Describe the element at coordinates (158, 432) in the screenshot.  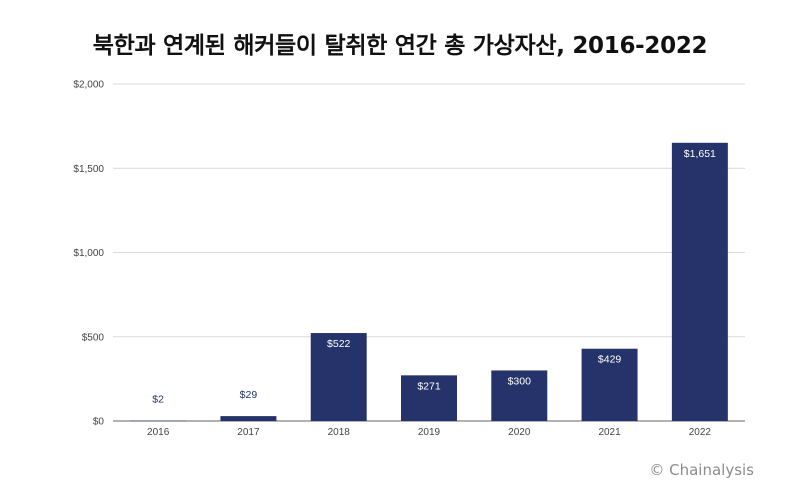
I see `x-tick-label: 2016` at that location.